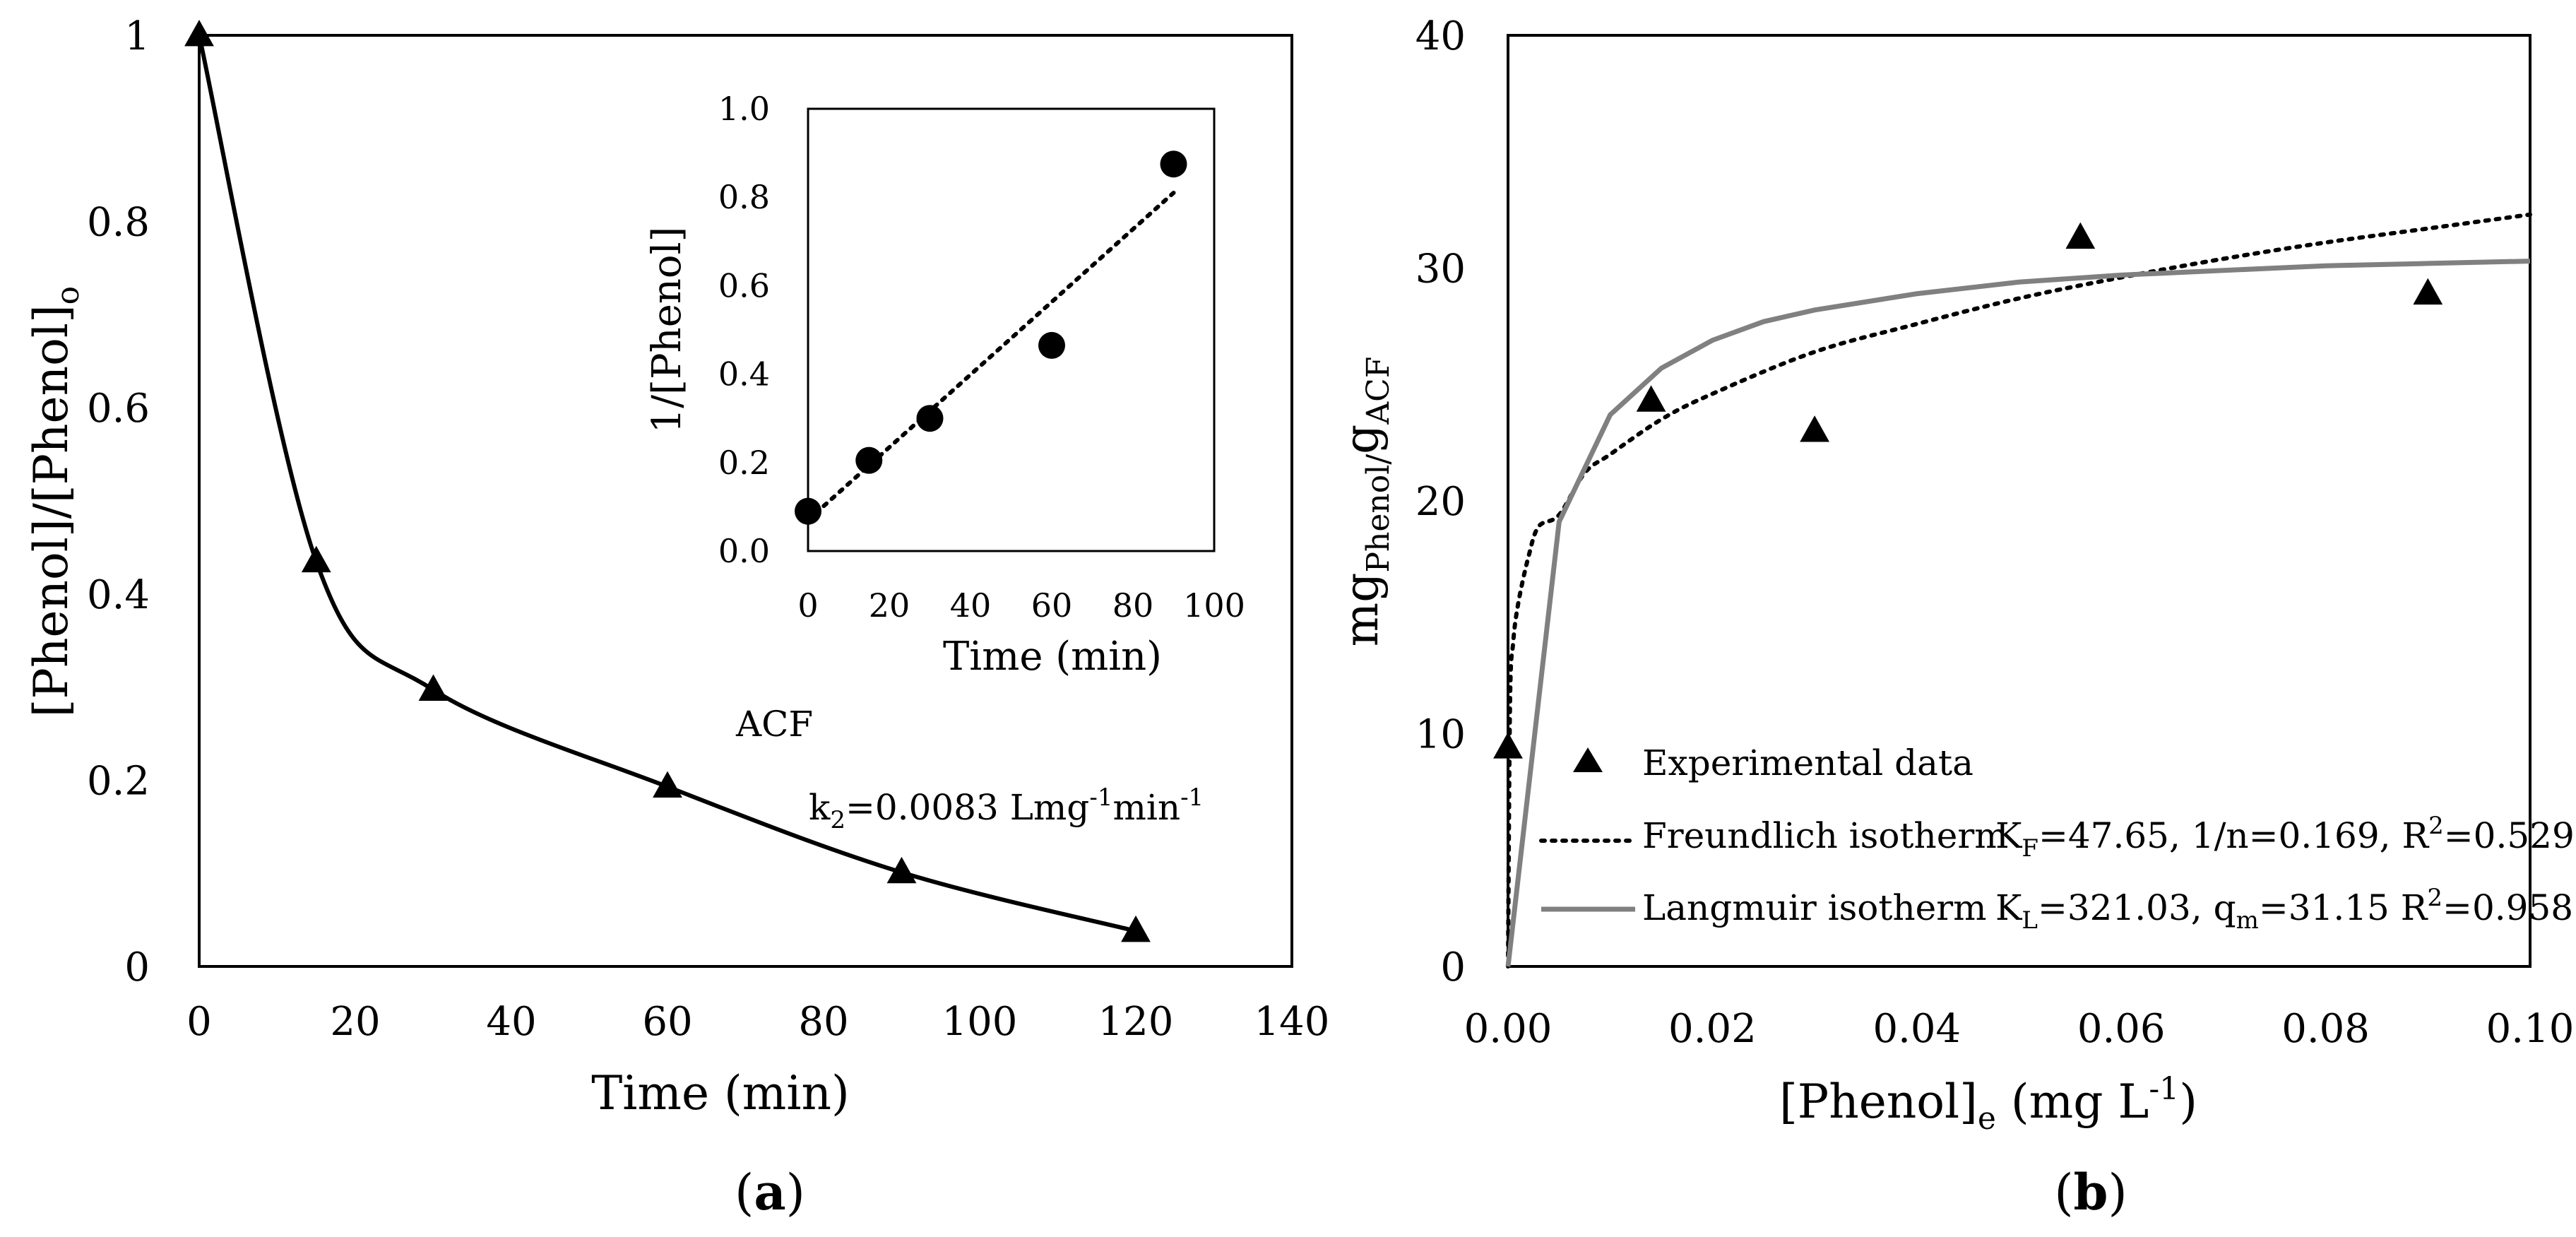 The width and height of the screenshot is (2576, 1237). Describe the element at coordinates (744, 109) in the screenshot. I see `inset-y-tick-label: 1.0` at that location.